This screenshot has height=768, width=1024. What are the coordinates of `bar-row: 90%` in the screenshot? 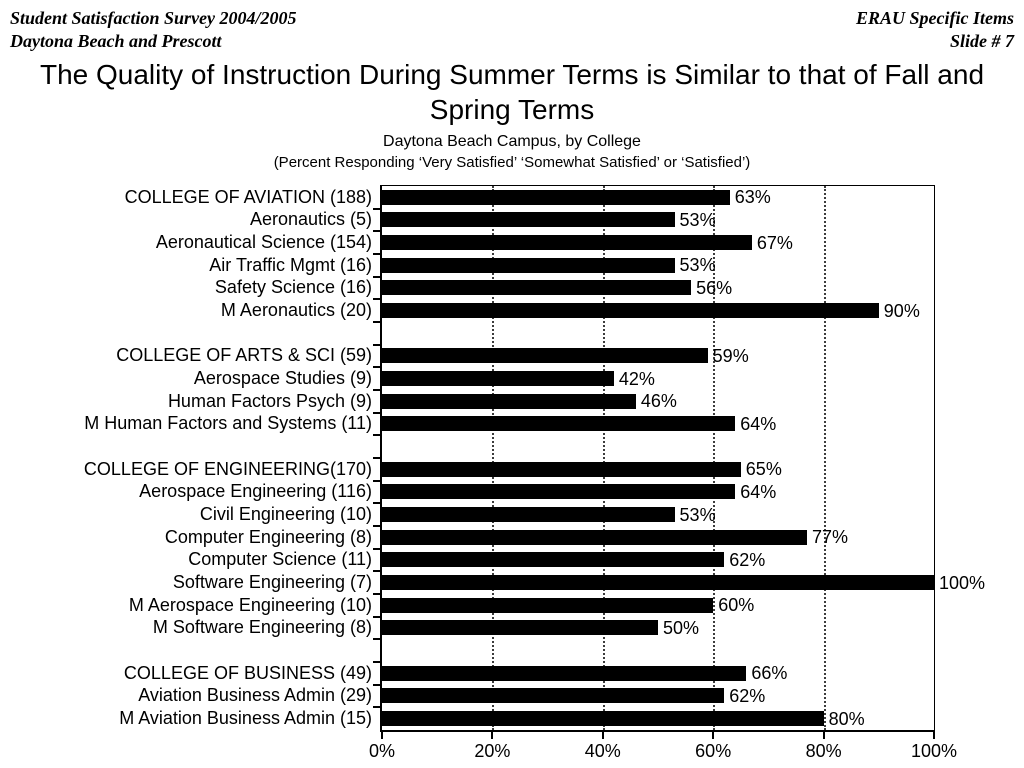 It's located at (658, 310).